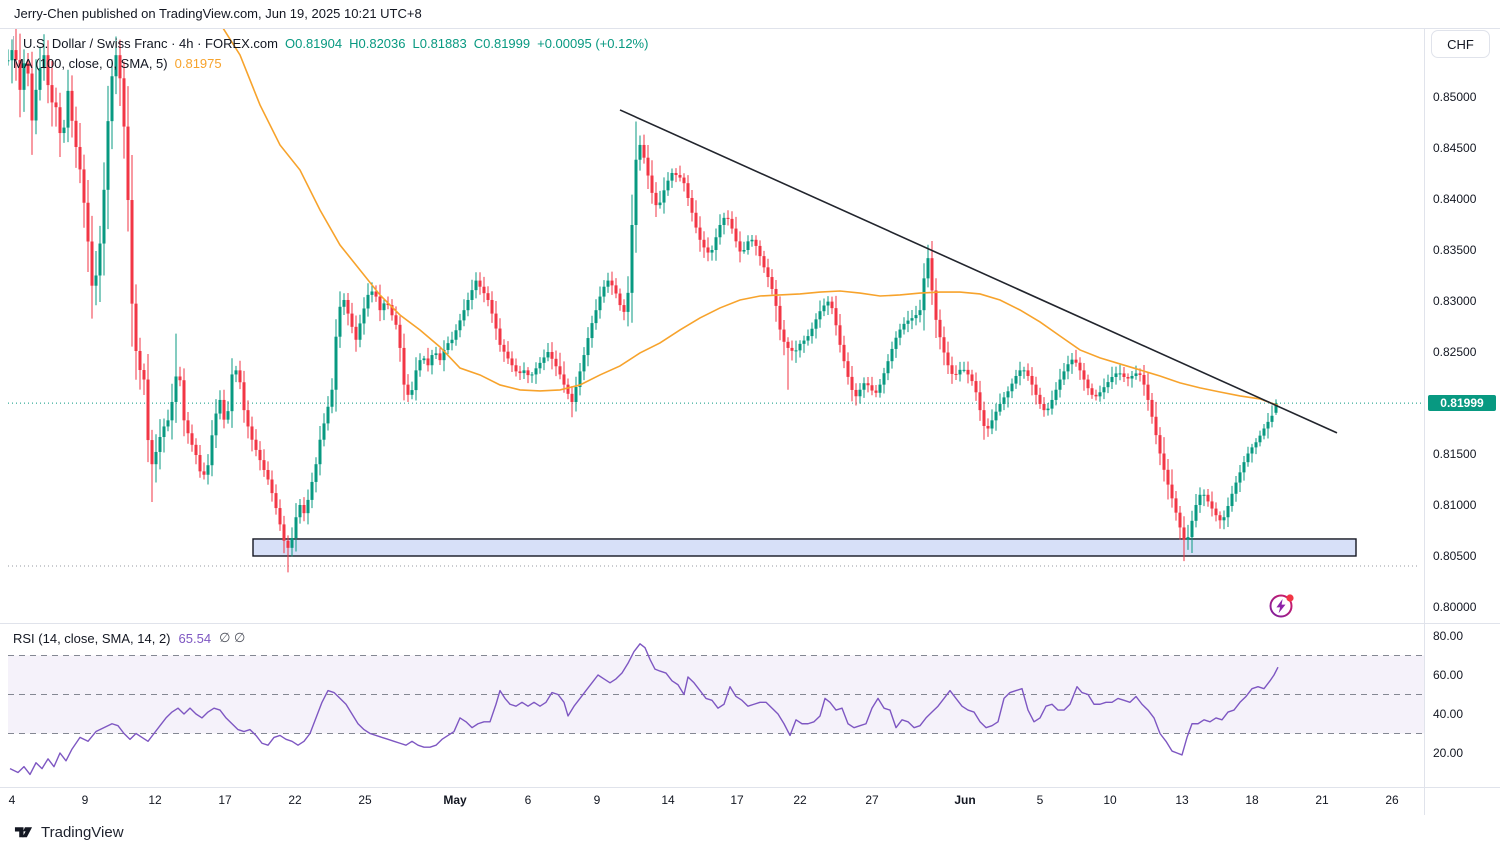  I want to click on ohlc-close: C0.81999, so click(502, 43).